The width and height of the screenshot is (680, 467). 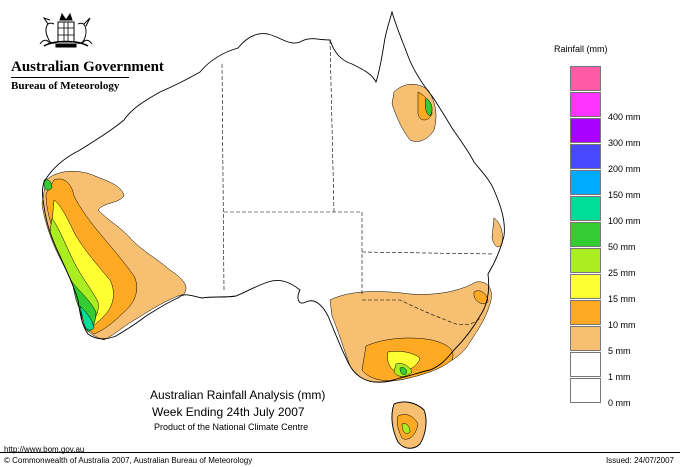 I want to click on bureau-name: Bureau of Meteorology, so click(x=65, y=86).